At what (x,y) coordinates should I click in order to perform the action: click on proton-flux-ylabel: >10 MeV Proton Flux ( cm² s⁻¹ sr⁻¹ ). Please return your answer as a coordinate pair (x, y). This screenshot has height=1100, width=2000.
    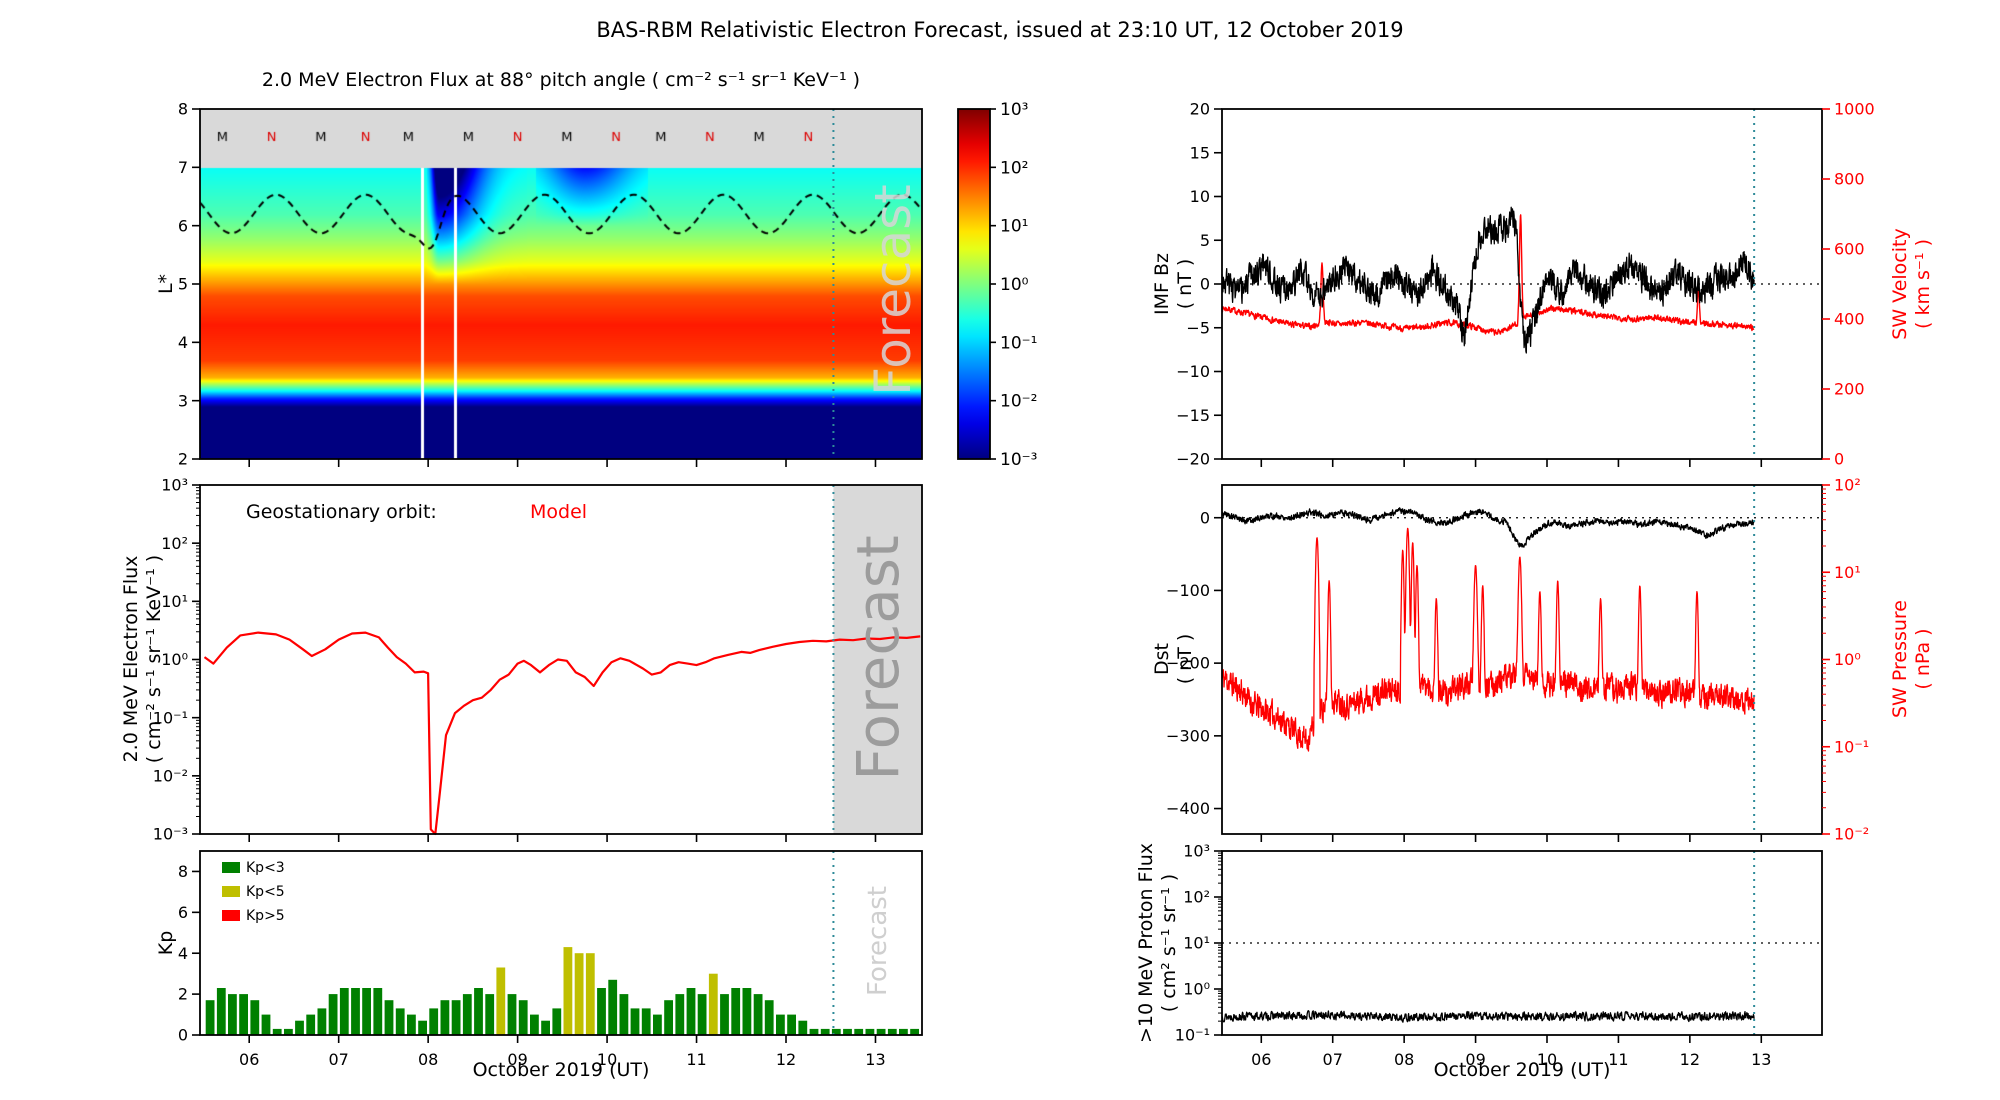
    Looking at the image, I should click on (1158, 943).